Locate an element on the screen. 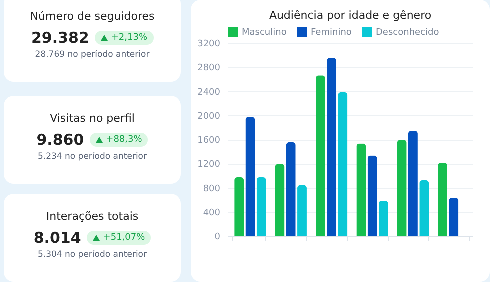 The height and width of the screenshot is (282, 490). text: Número de seguidores is located at coordinates (92, 16).